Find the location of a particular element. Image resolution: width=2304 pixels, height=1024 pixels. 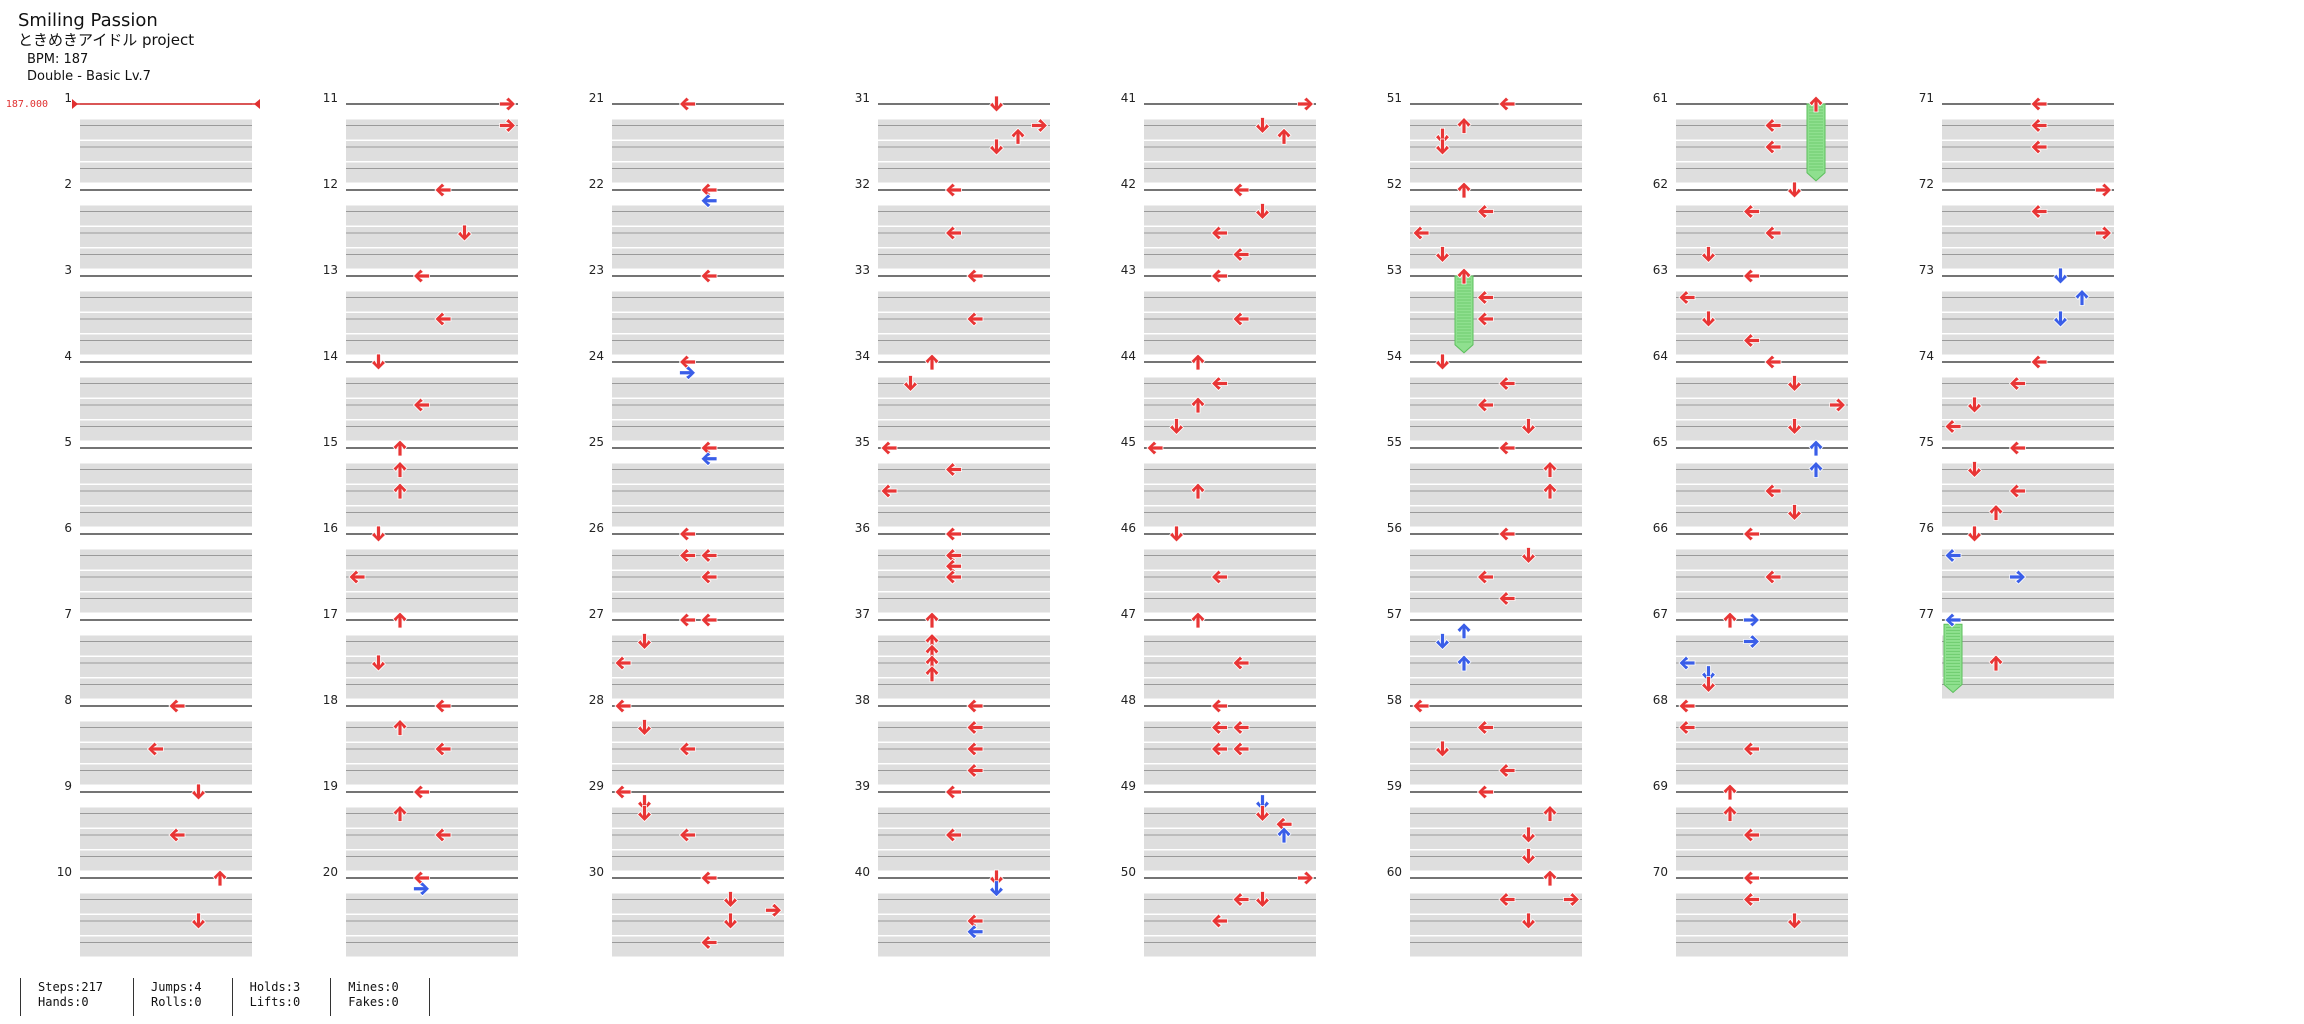

measure-18: 18 is located at coordinates (420, 739).